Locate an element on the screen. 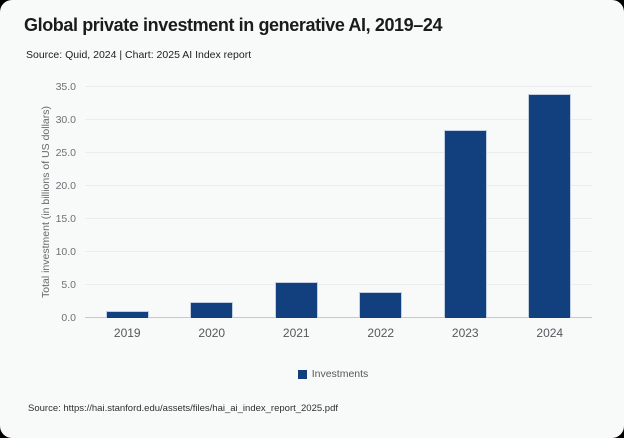 This screenshot has height=438, width=624. bar-2020 is located at coordinates (212, 309).